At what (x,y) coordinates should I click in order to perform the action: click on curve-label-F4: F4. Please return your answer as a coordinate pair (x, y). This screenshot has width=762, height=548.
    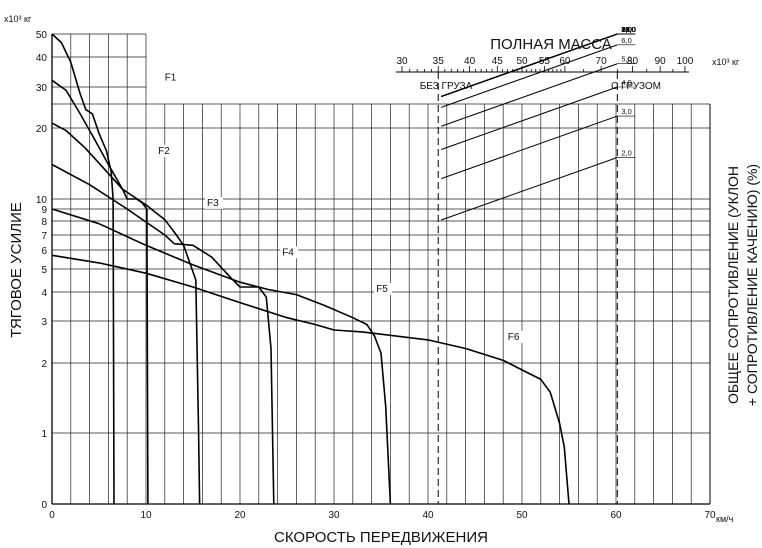
    Looking at the image, I should click on (288, 252).